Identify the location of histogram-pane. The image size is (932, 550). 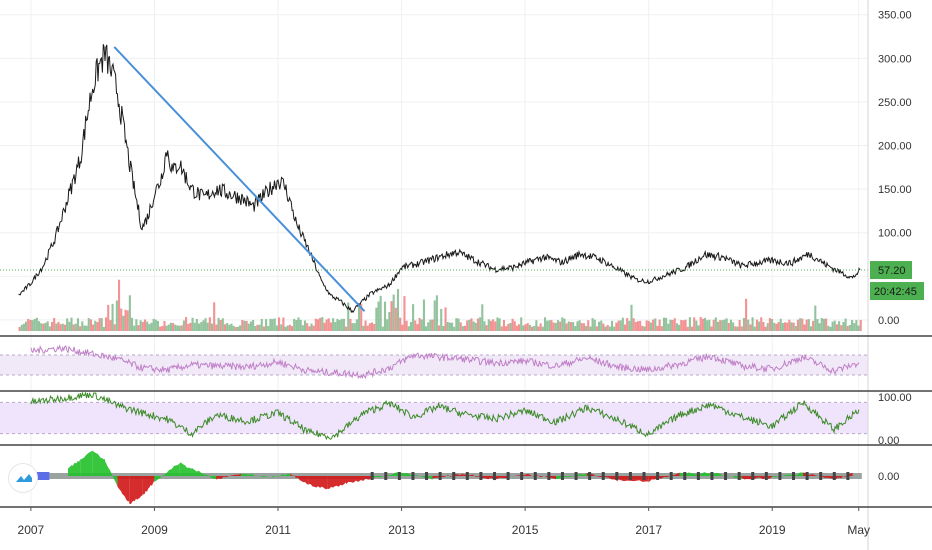
(440, 477).